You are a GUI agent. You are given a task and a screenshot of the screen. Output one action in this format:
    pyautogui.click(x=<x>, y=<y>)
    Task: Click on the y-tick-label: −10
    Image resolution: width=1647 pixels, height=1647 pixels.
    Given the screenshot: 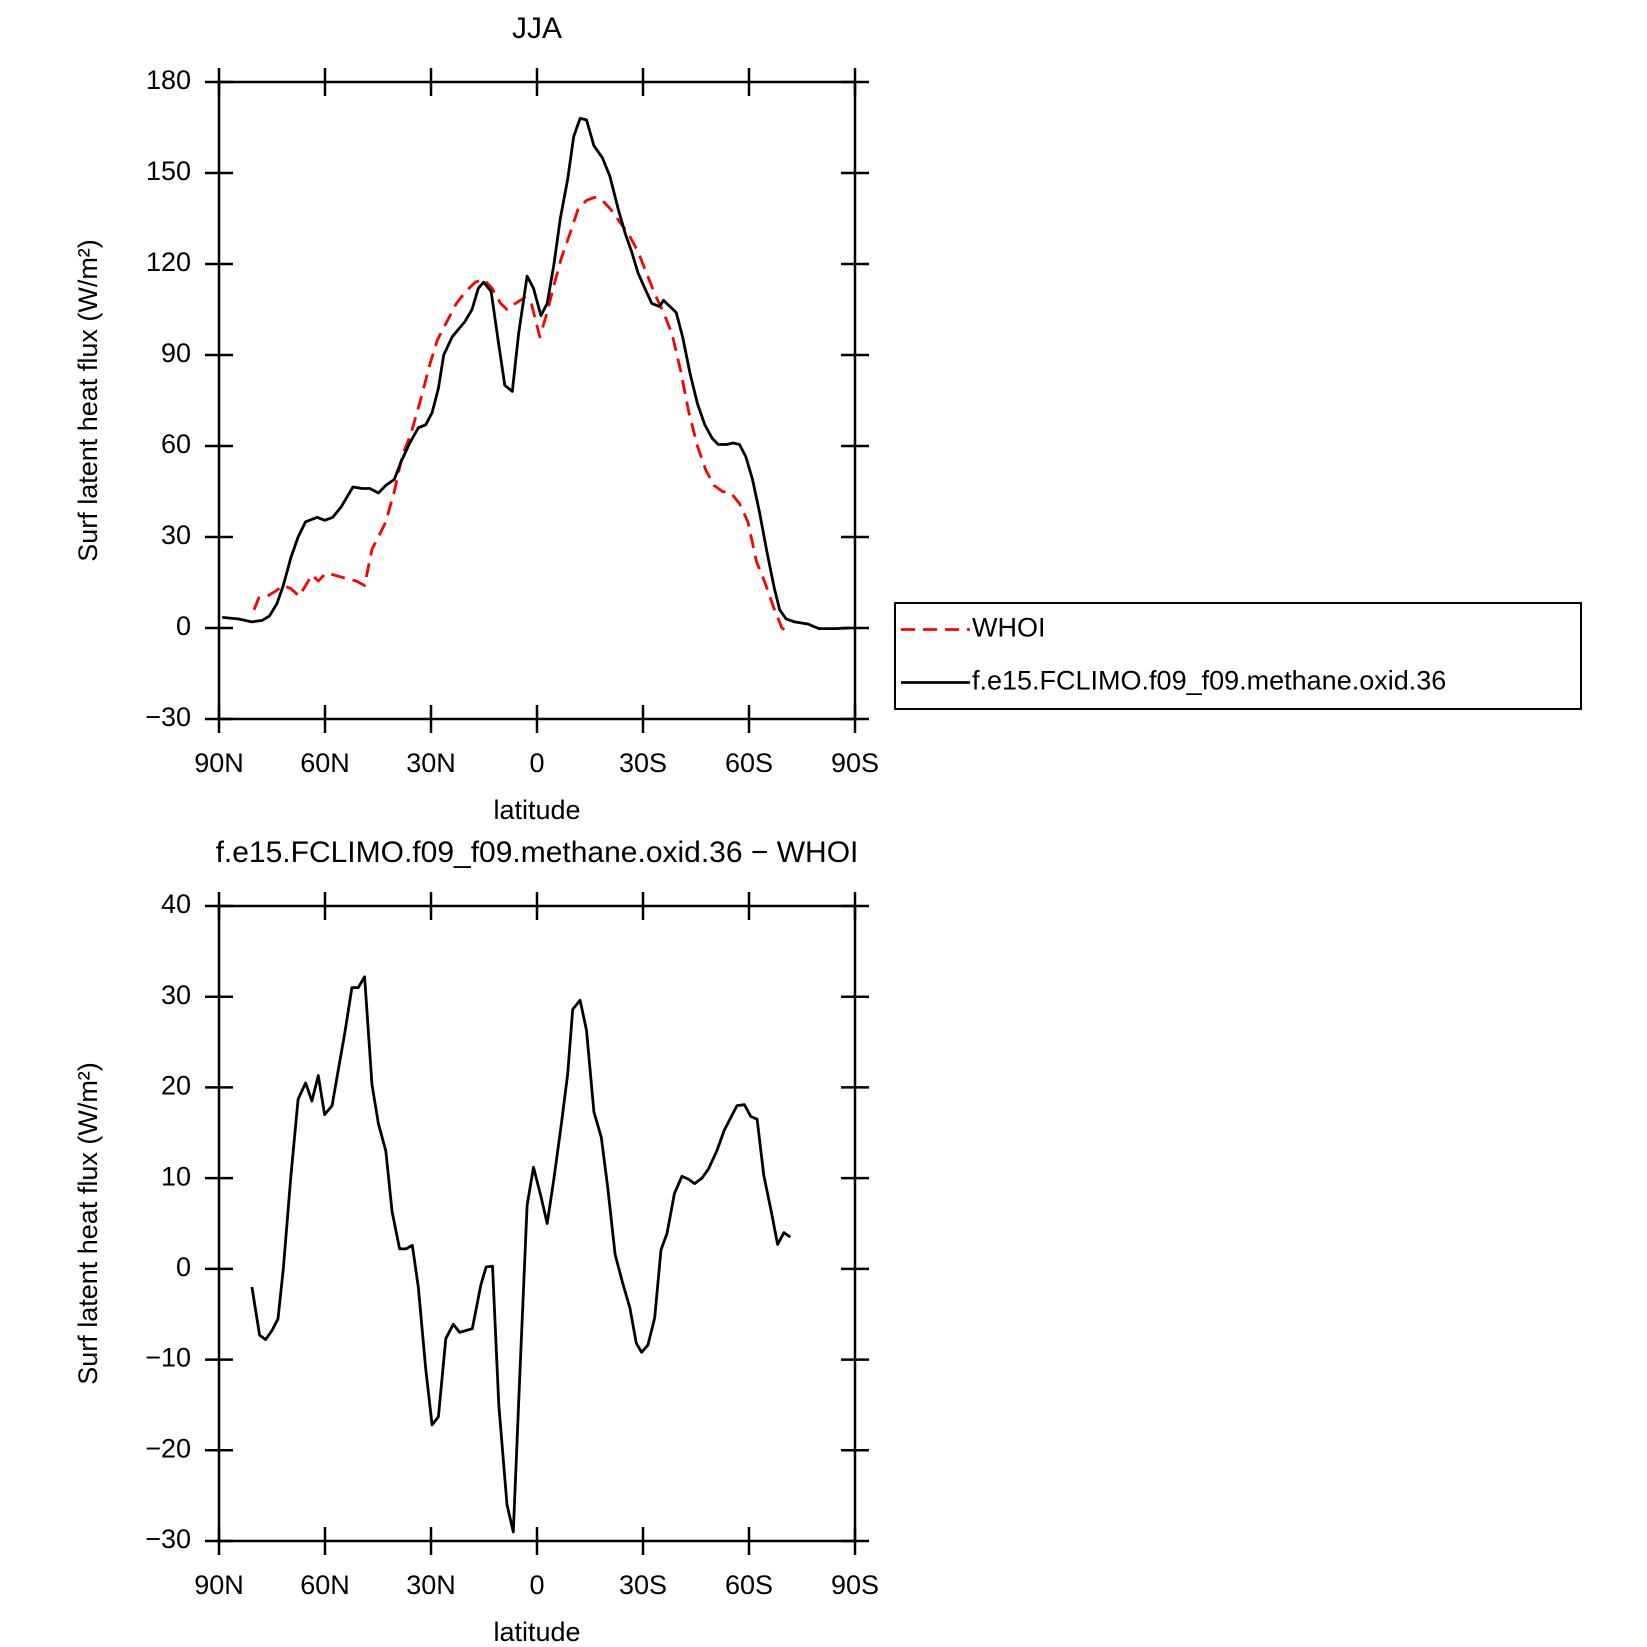 What is the action you would take?
    pyautogui.click(x=168, y=1358)
    